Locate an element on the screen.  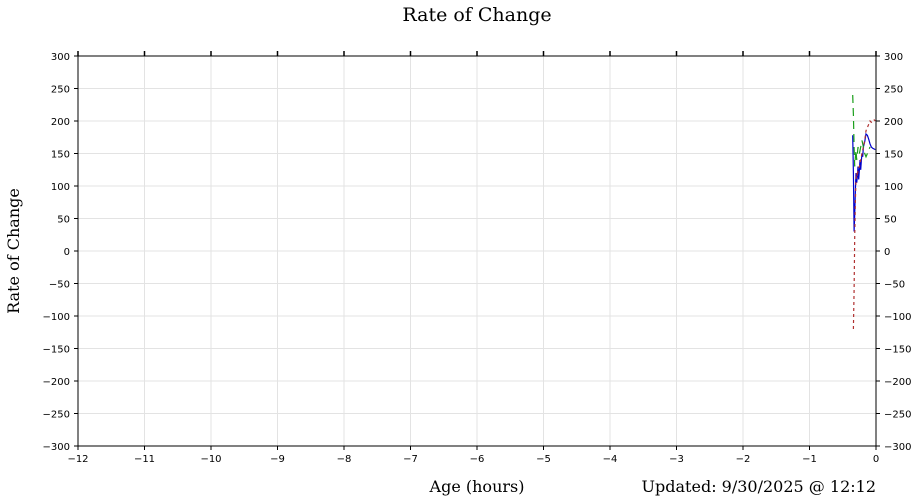
y-tick-label-left: −300 is located at coordinates (56, 447).